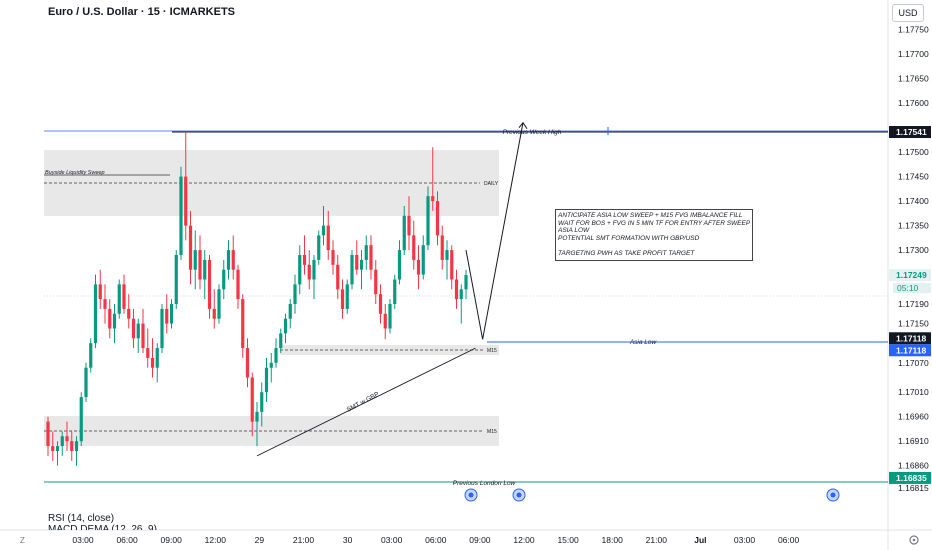 The width and height of the screenshot is (932, 550). What do you see at coordinates (491, 184) in the screenshot?
I see `daily-label: DAILY` at bounding box center [491, 184].